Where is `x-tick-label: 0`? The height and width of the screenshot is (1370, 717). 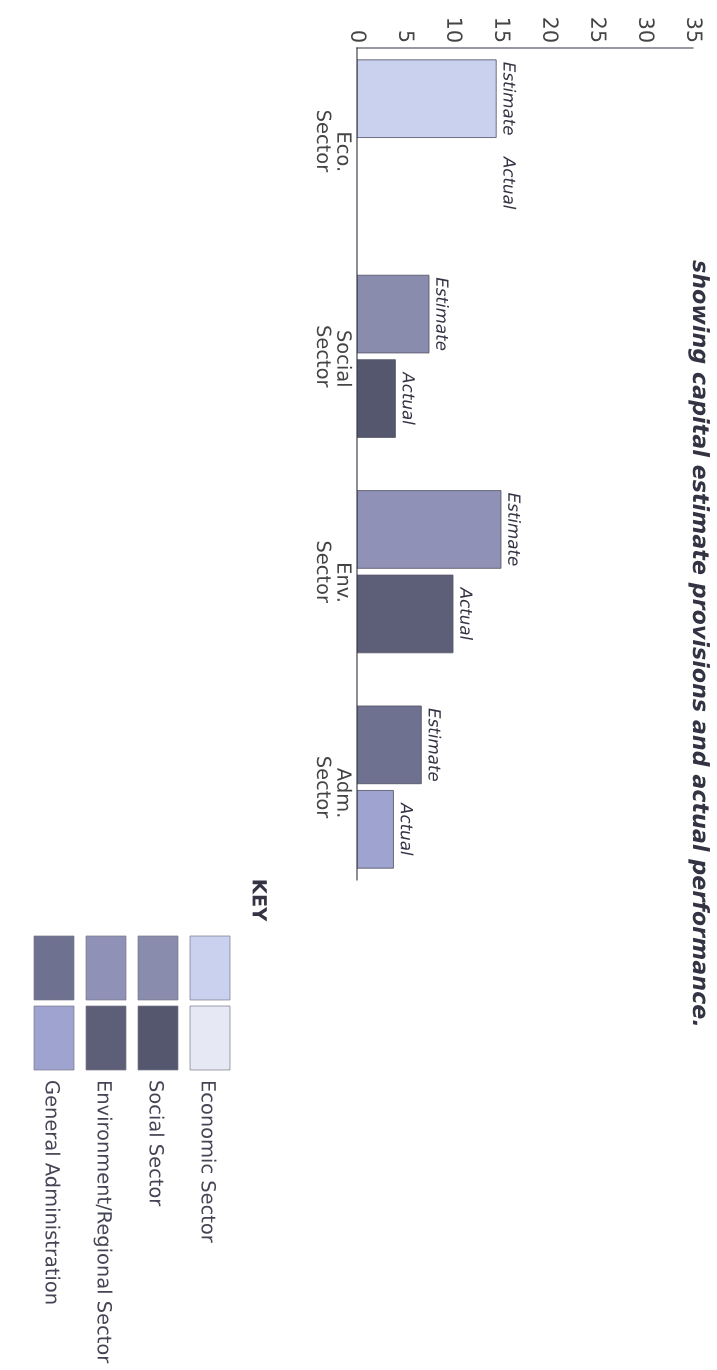 x-tick-label: 0 is located at coordinates (358, 36).